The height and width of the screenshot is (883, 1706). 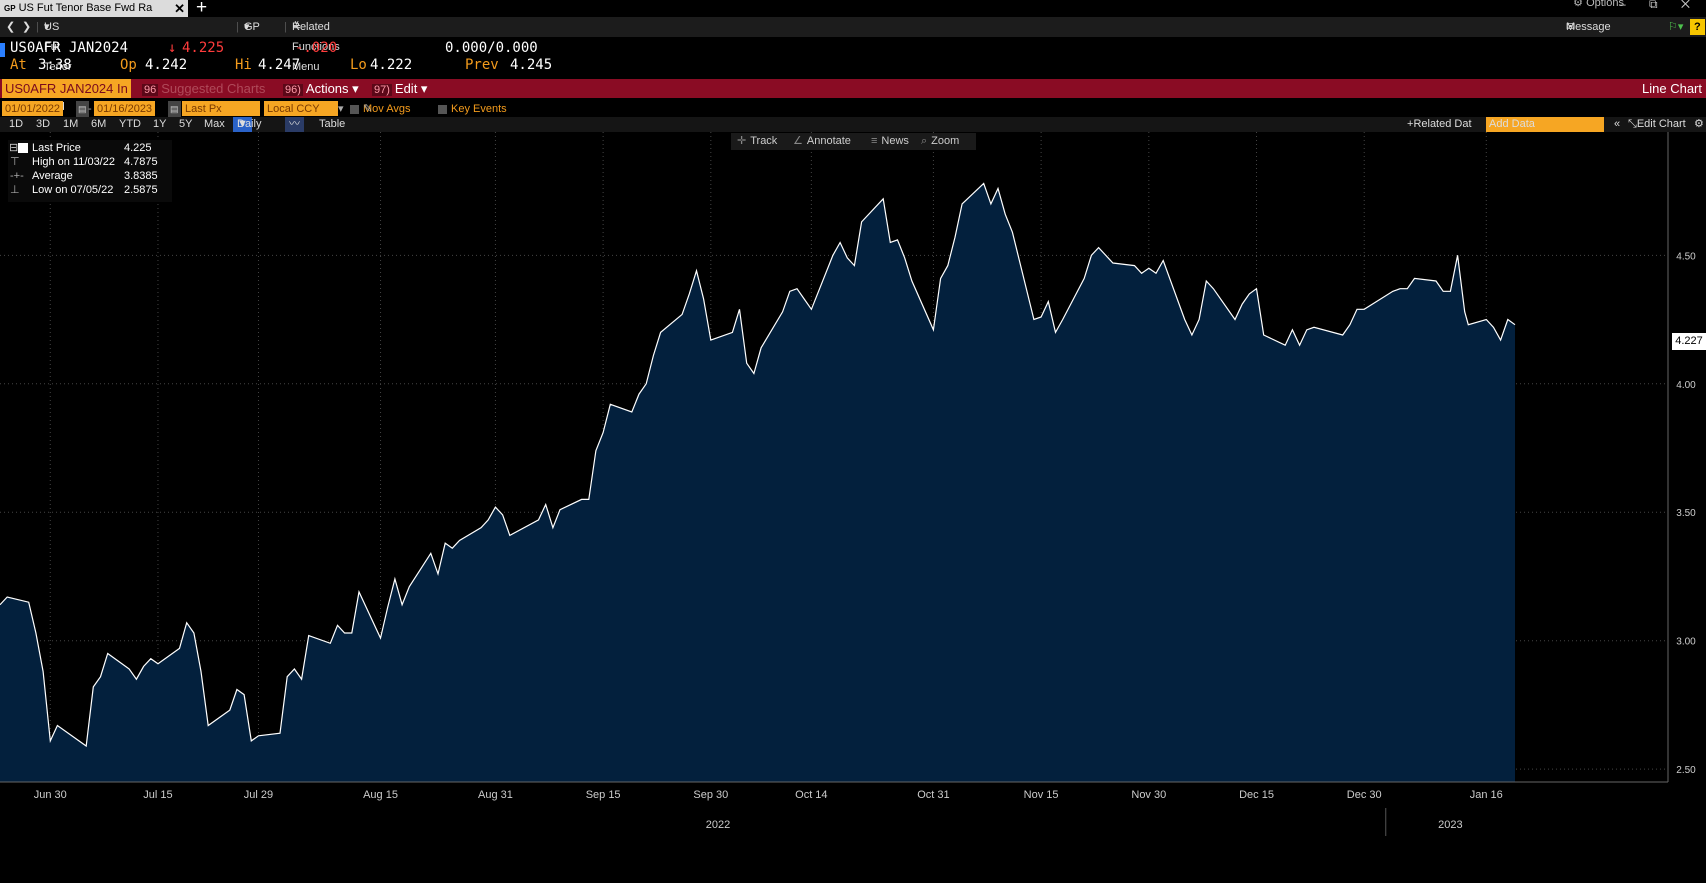 I want to click on low-value: 2.5875, so click(x=141, y=190).